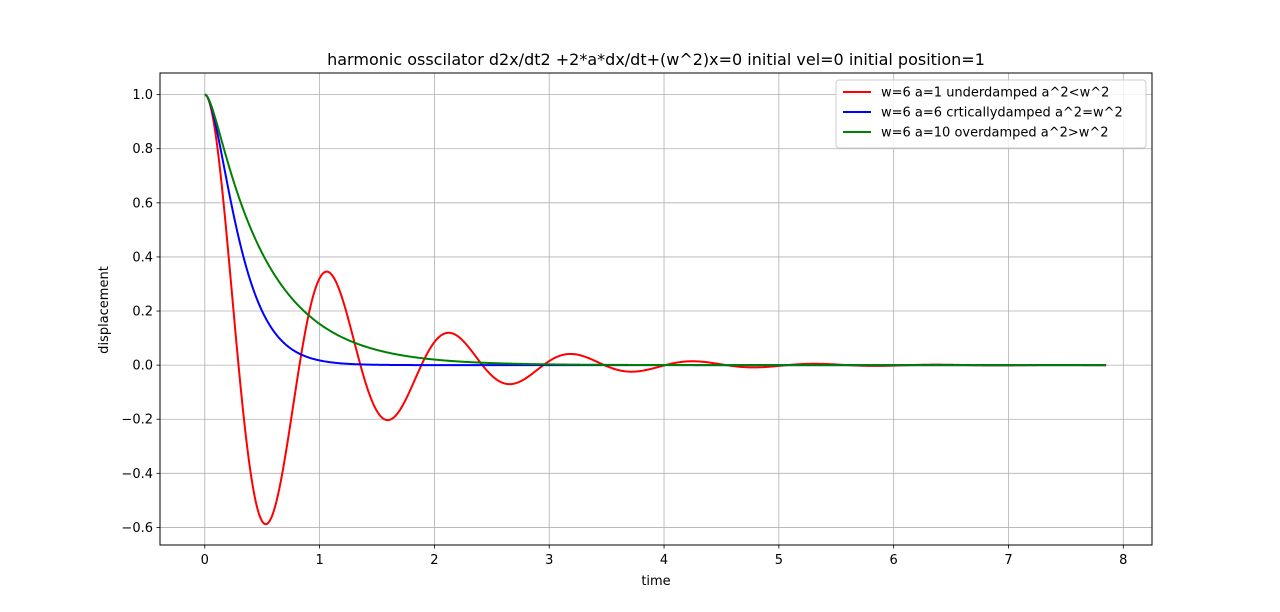  Describe the element at coordinates (664, 560) in the screenshot. I see `x-tick-label: 4` at that location.